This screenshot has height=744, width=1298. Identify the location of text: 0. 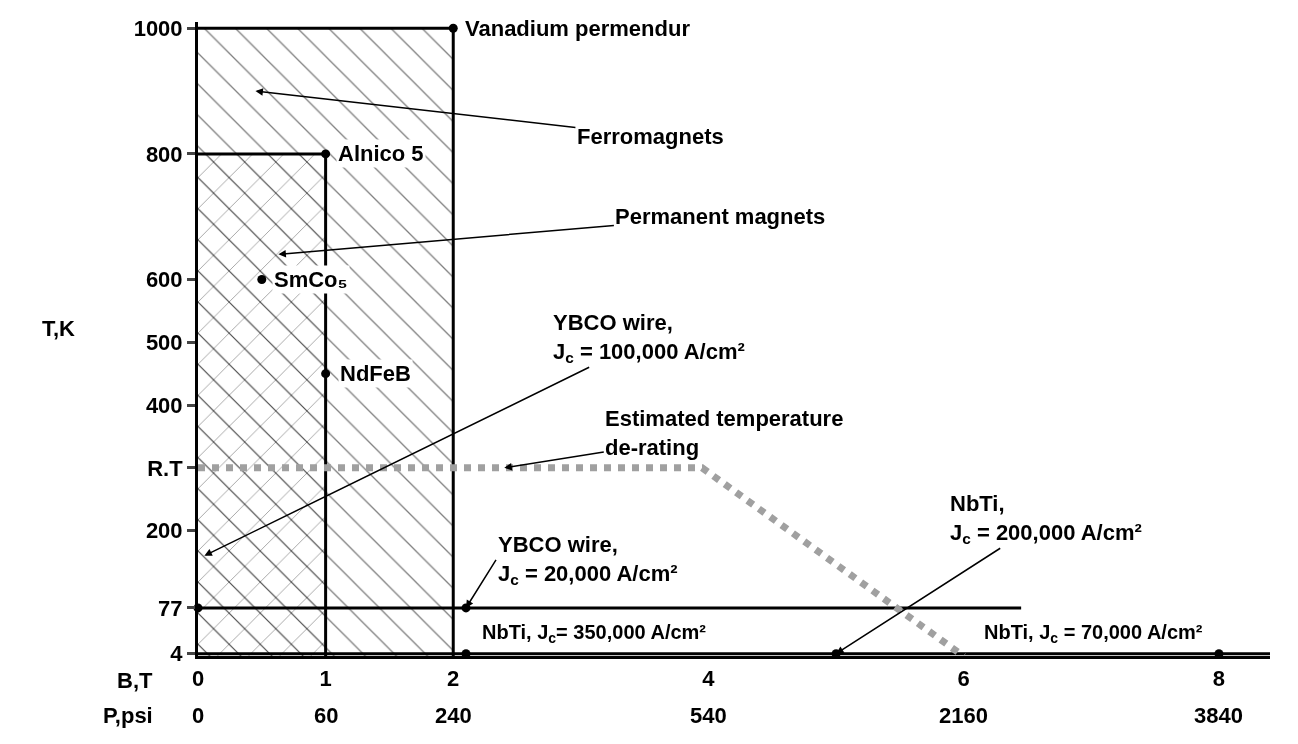
(198, 715).